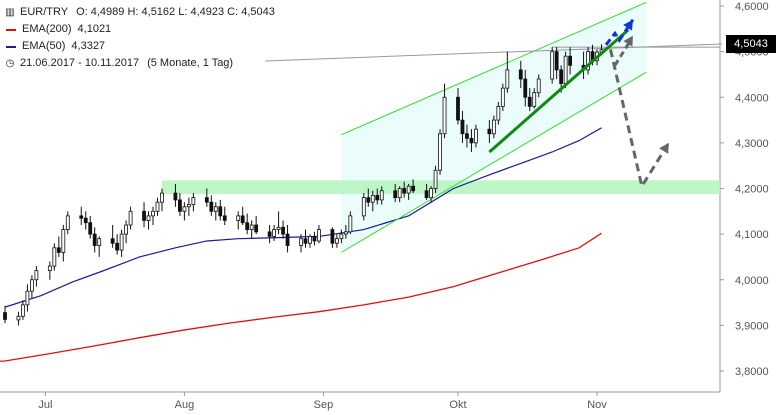  Describe the element at coordinates (751, 44) in the screenshot. I see `last-price-badge: 4,5043` at that location.